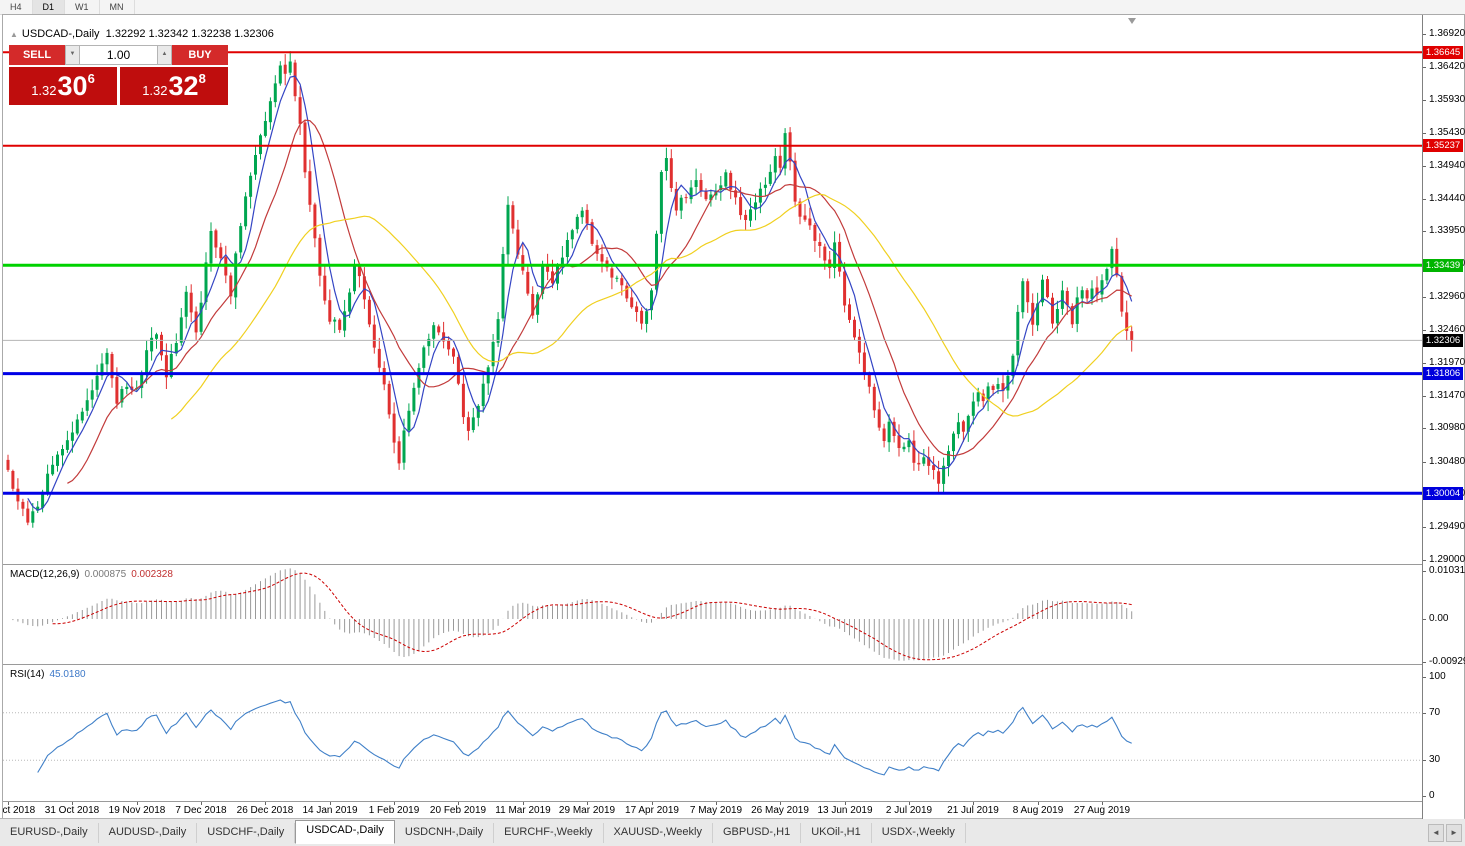 This screenshot has width=1465, height=846. What do you see at coordinates (72, 55) in the screenshot?
I see `volume-decrease-button: ▼` at bounding box center [72, 55].